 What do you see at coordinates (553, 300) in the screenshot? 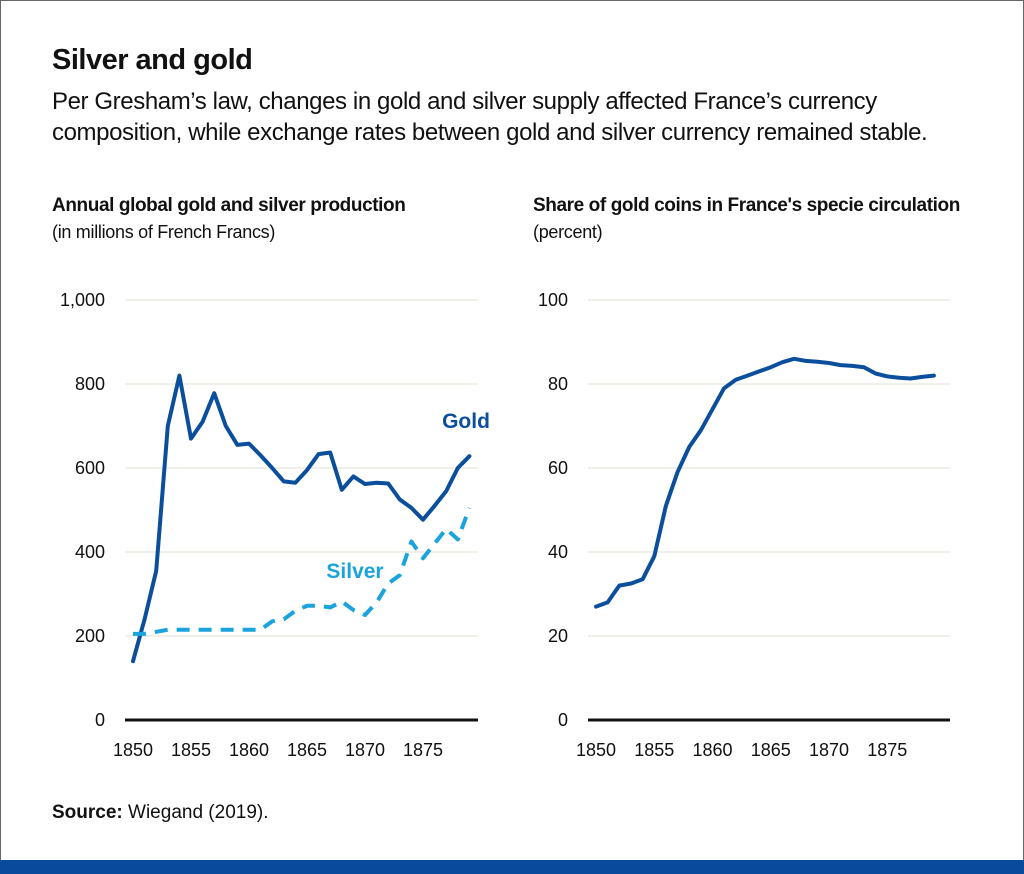
I see `y-tick-label: 100` at bounding box center [553, 300].